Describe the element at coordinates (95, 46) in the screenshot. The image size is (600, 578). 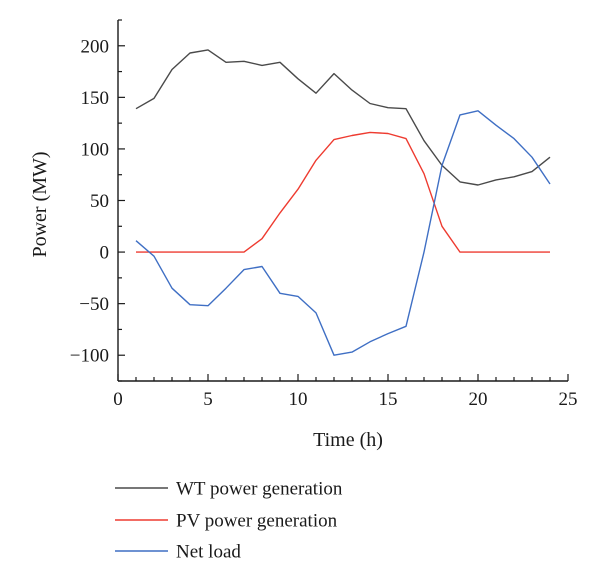
I see `y-tick-label: 200` at that location.